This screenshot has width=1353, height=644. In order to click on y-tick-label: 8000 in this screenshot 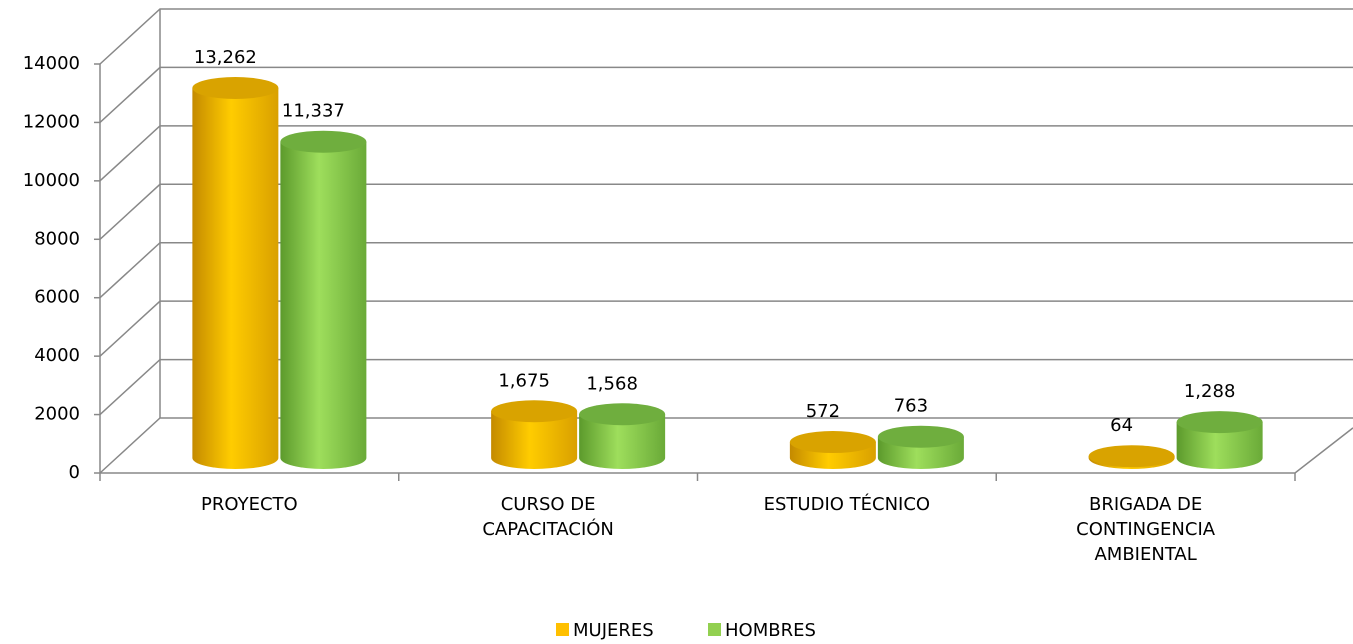, I will do `click(57, 238)`.